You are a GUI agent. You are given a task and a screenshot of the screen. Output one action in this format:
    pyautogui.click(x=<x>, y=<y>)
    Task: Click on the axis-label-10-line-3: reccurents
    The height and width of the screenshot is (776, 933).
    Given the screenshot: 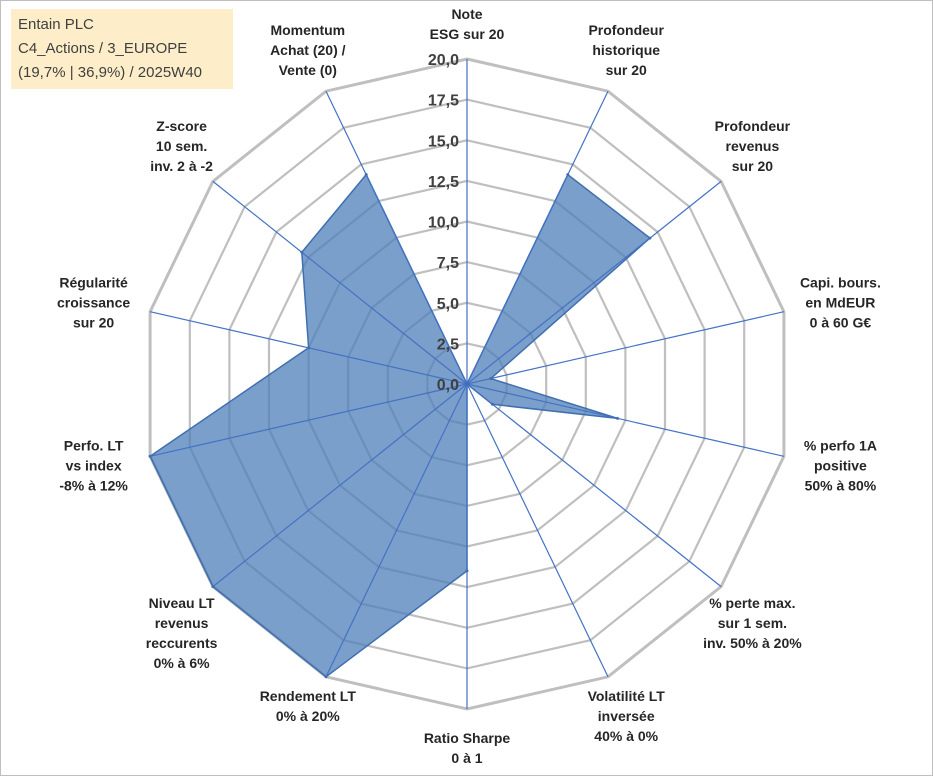 What is the action you would take?
    pyautogui.click(x=182, y=643)
    